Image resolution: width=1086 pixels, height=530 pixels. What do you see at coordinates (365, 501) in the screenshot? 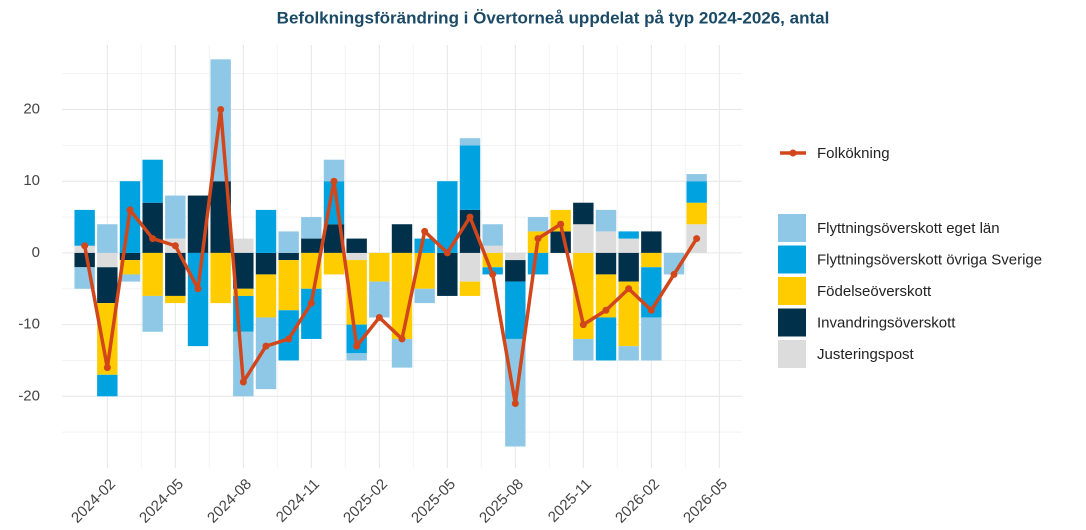
I see `x-tick-label: 2025-02` at bounding box center [365, 501].